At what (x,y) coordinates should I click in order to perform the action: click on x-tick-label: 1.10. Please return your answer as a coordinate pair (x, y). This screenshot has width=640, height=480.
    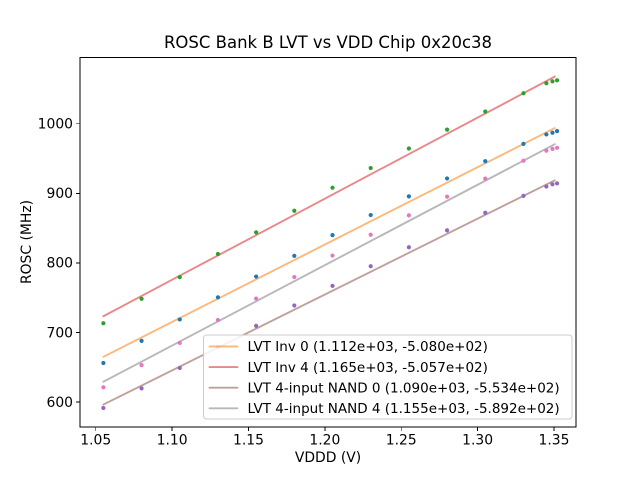
    Looking at the image, I should click on (172, 441).